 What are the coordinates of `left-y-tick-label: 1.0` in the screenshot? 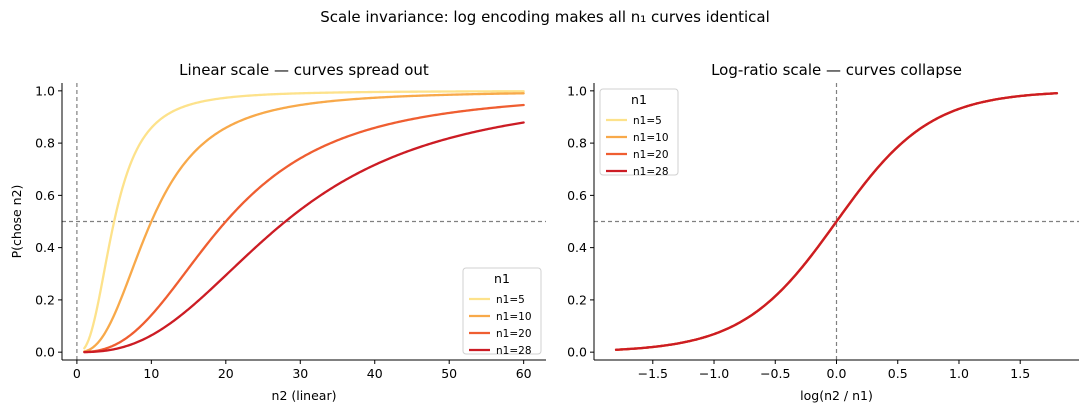 It's located at (45, 90).